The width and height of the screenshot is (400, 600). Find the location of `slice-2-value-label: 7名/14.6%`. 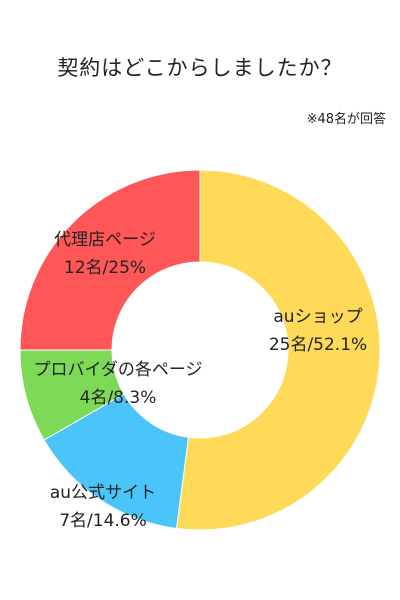

slice-2-value-label: 7名/14.6% is located at coordinates (103, 521).